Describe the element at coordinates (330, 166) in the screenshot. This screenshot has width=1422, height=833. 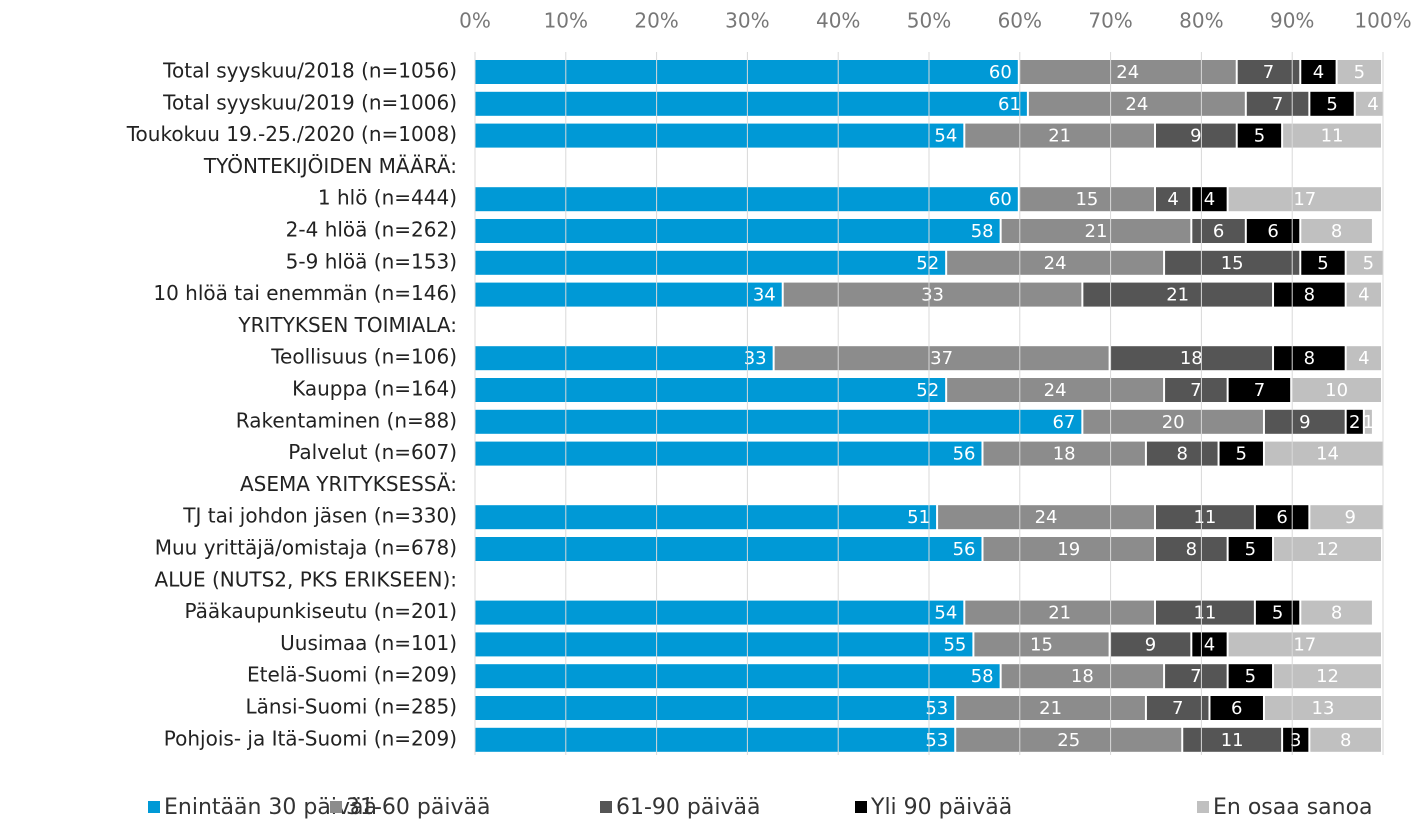
I see `y-tick-label: TYÖNTEKIJÖIDEN MÄÄRÄ:` at that location.